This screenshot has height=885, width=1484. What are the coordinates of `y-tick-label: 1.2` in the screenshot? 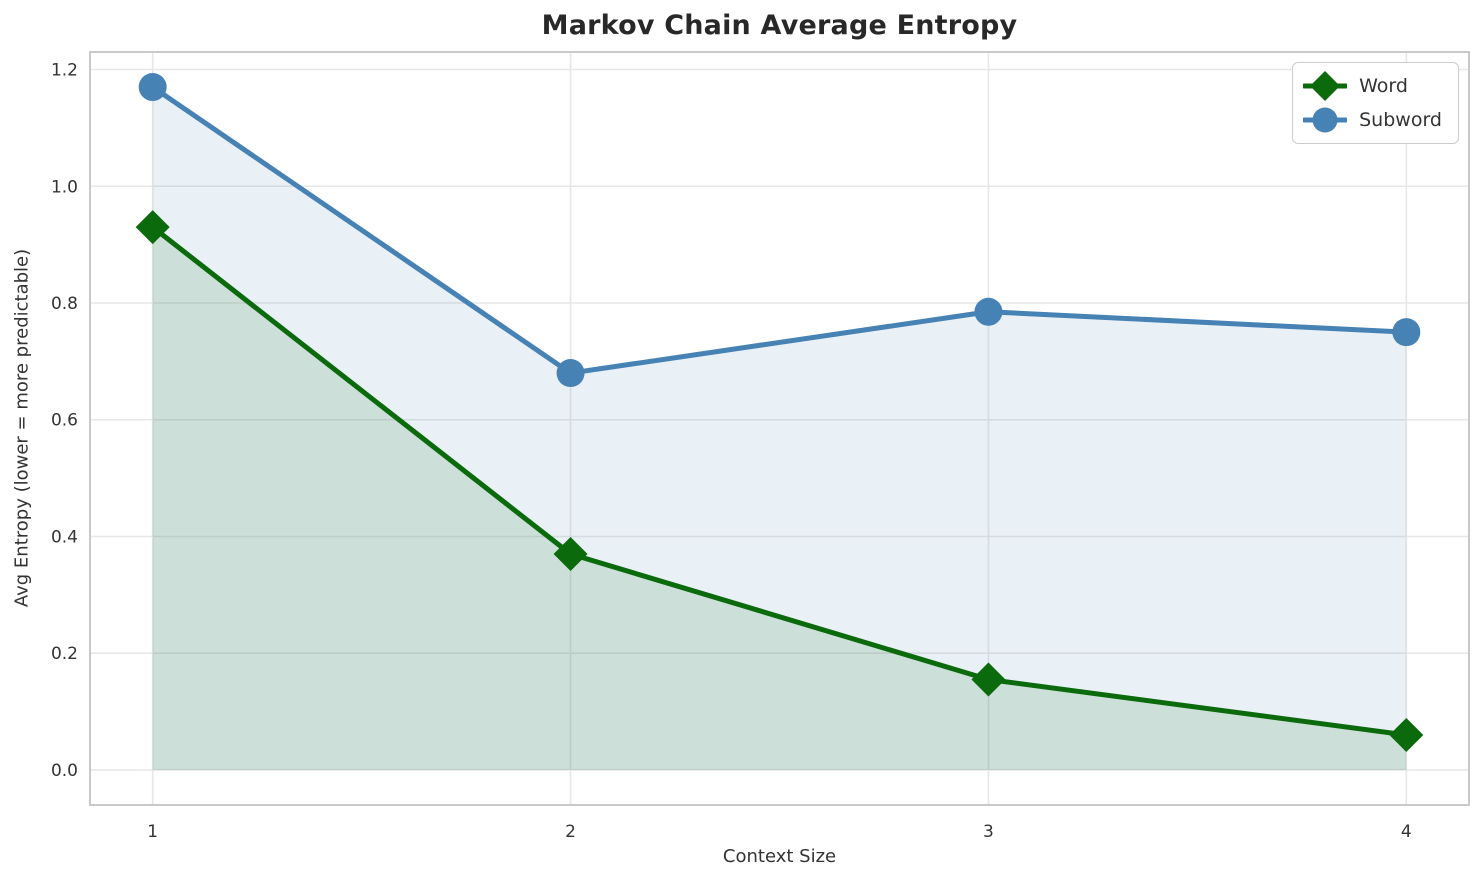 It's located at (64, 71).